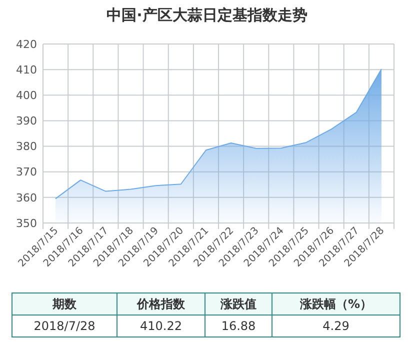  What do you see at coordinates (26, 223) in the screenshot?
I see `y-tick-label: 350` at bounding box center [26, 223].